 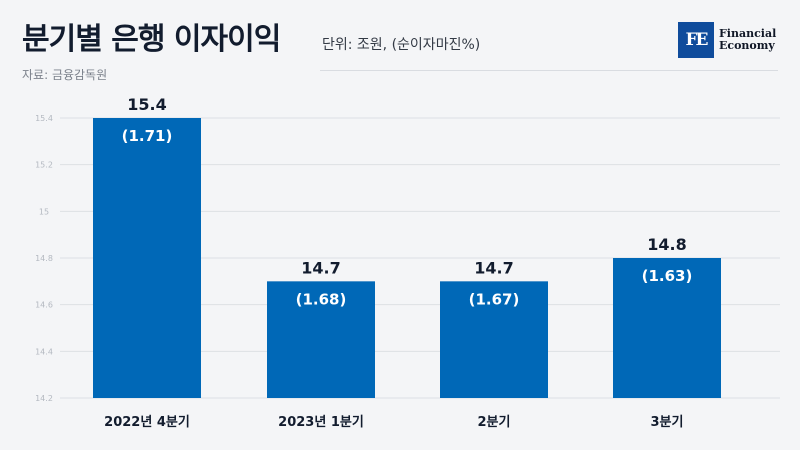 I want to click on brand-logo: FE Financial Economy, so click(x=727, y=40).